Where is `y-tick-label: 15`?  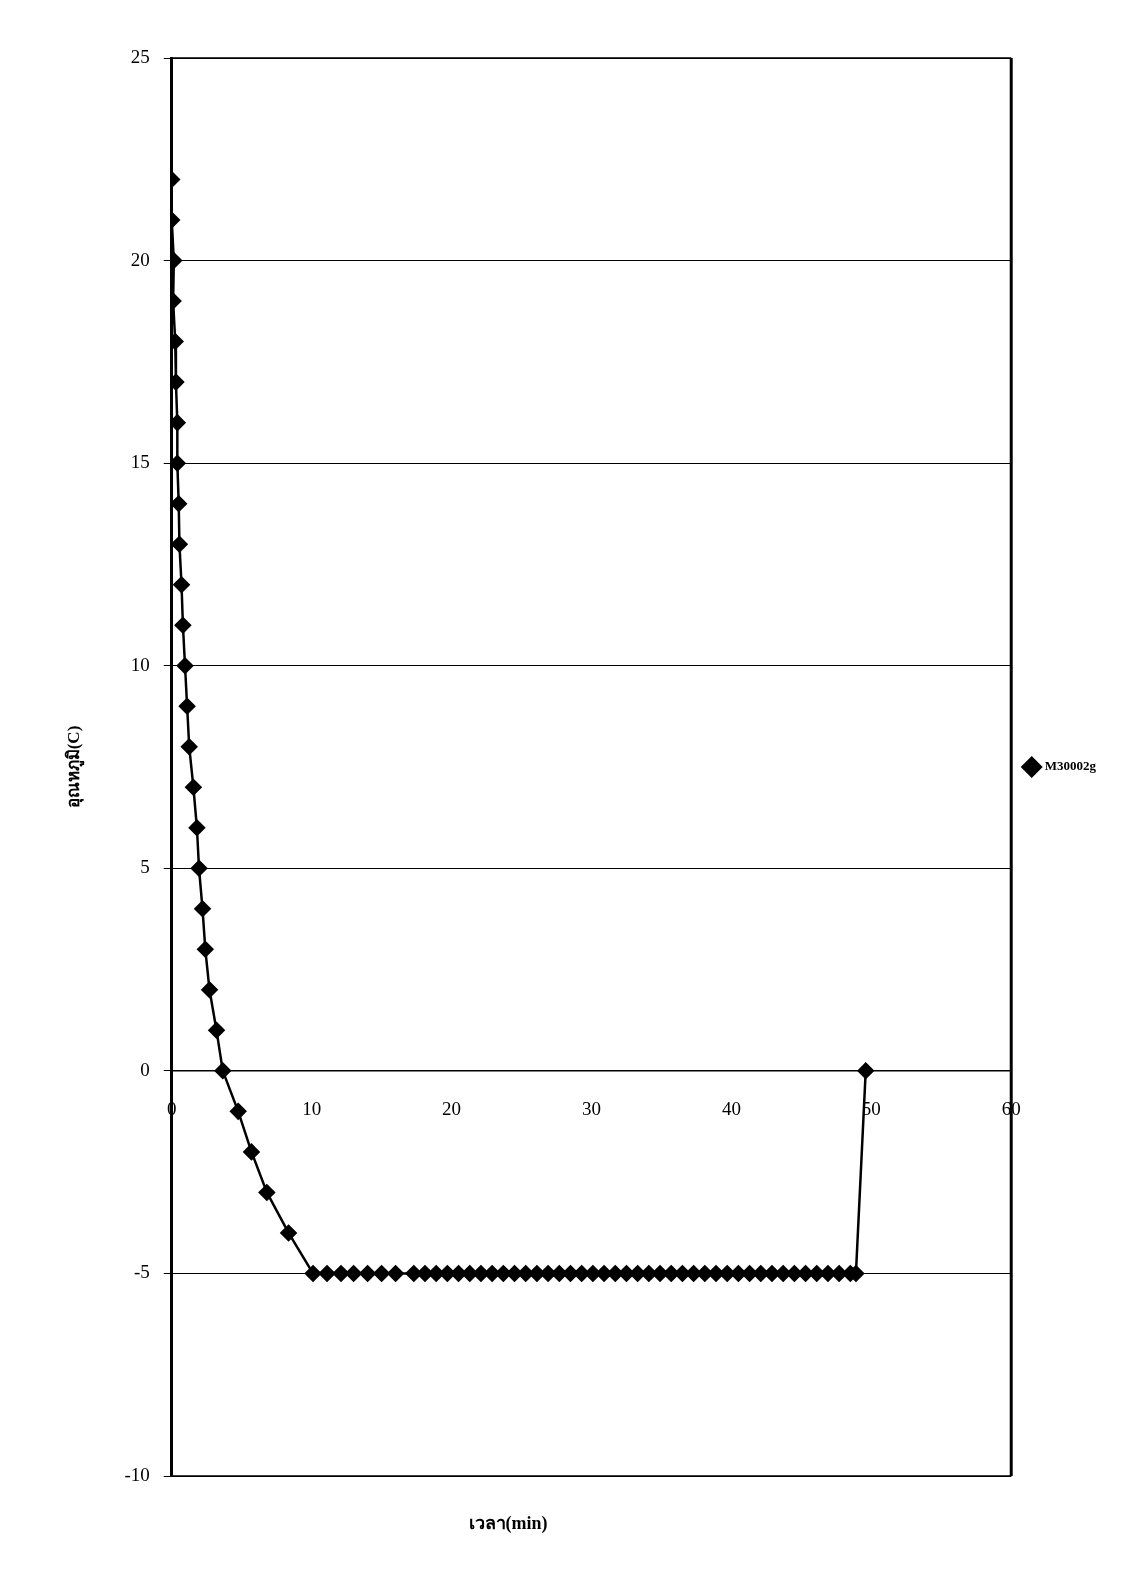 y-tick-label: 15 is located at coordinates (140, 462).